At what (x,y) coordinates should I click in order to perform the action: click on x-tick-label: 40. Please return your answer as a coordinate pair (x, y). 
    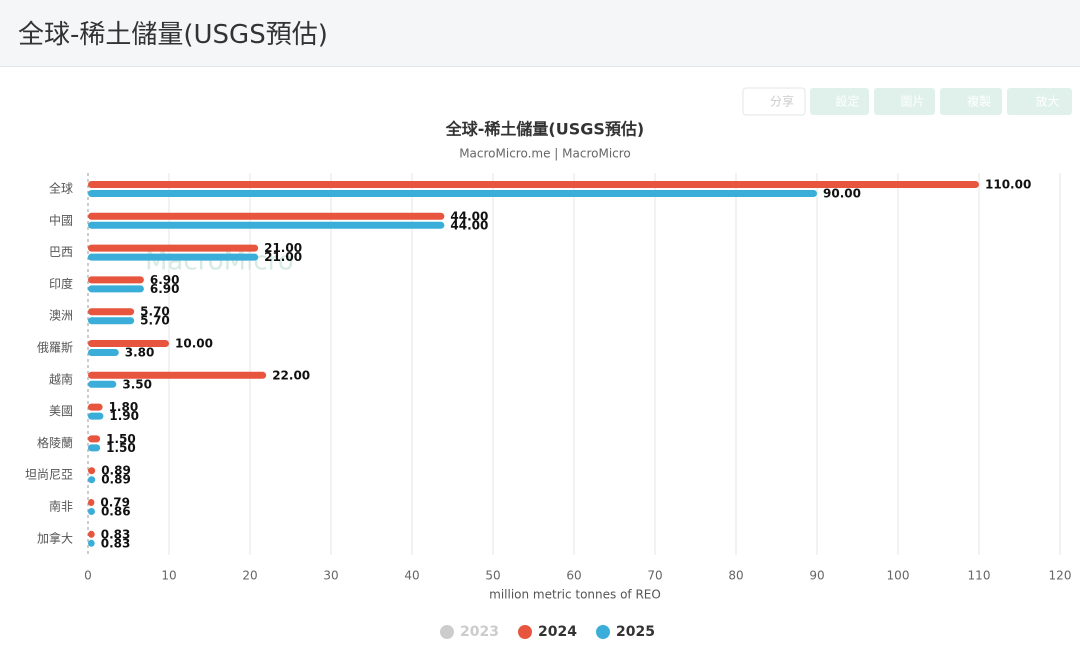
    Looking at the image, I should click on (411, 576).